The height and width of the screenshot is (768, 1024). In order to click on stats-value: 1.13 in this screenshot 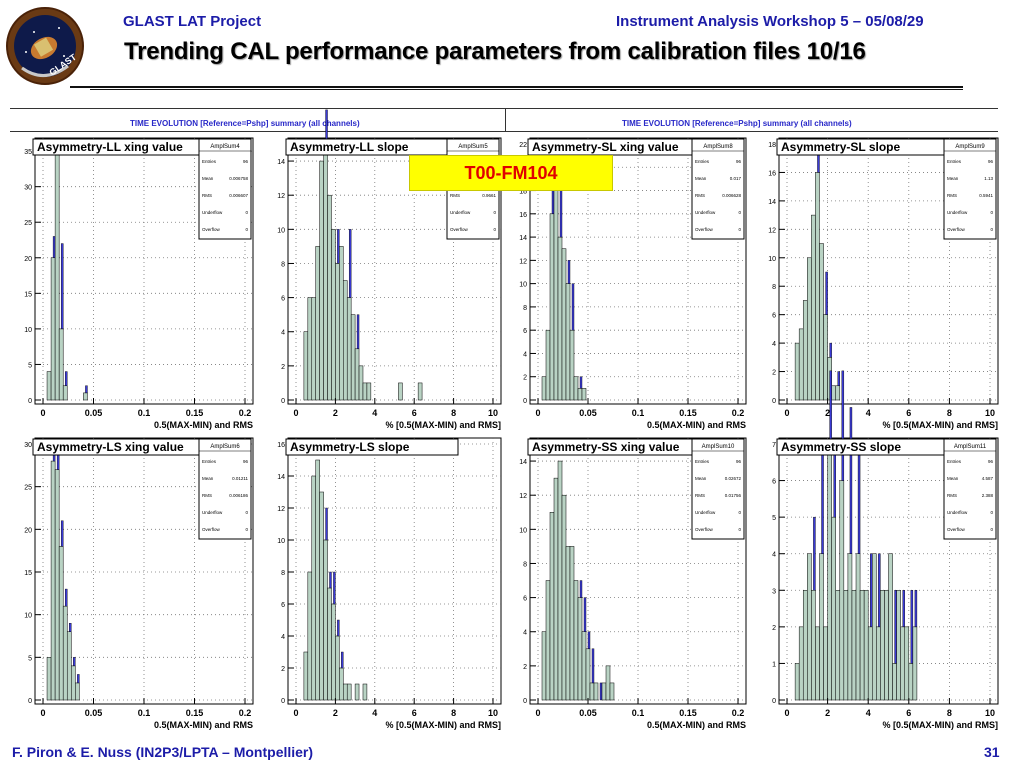, I will do `click(988, 178)`.